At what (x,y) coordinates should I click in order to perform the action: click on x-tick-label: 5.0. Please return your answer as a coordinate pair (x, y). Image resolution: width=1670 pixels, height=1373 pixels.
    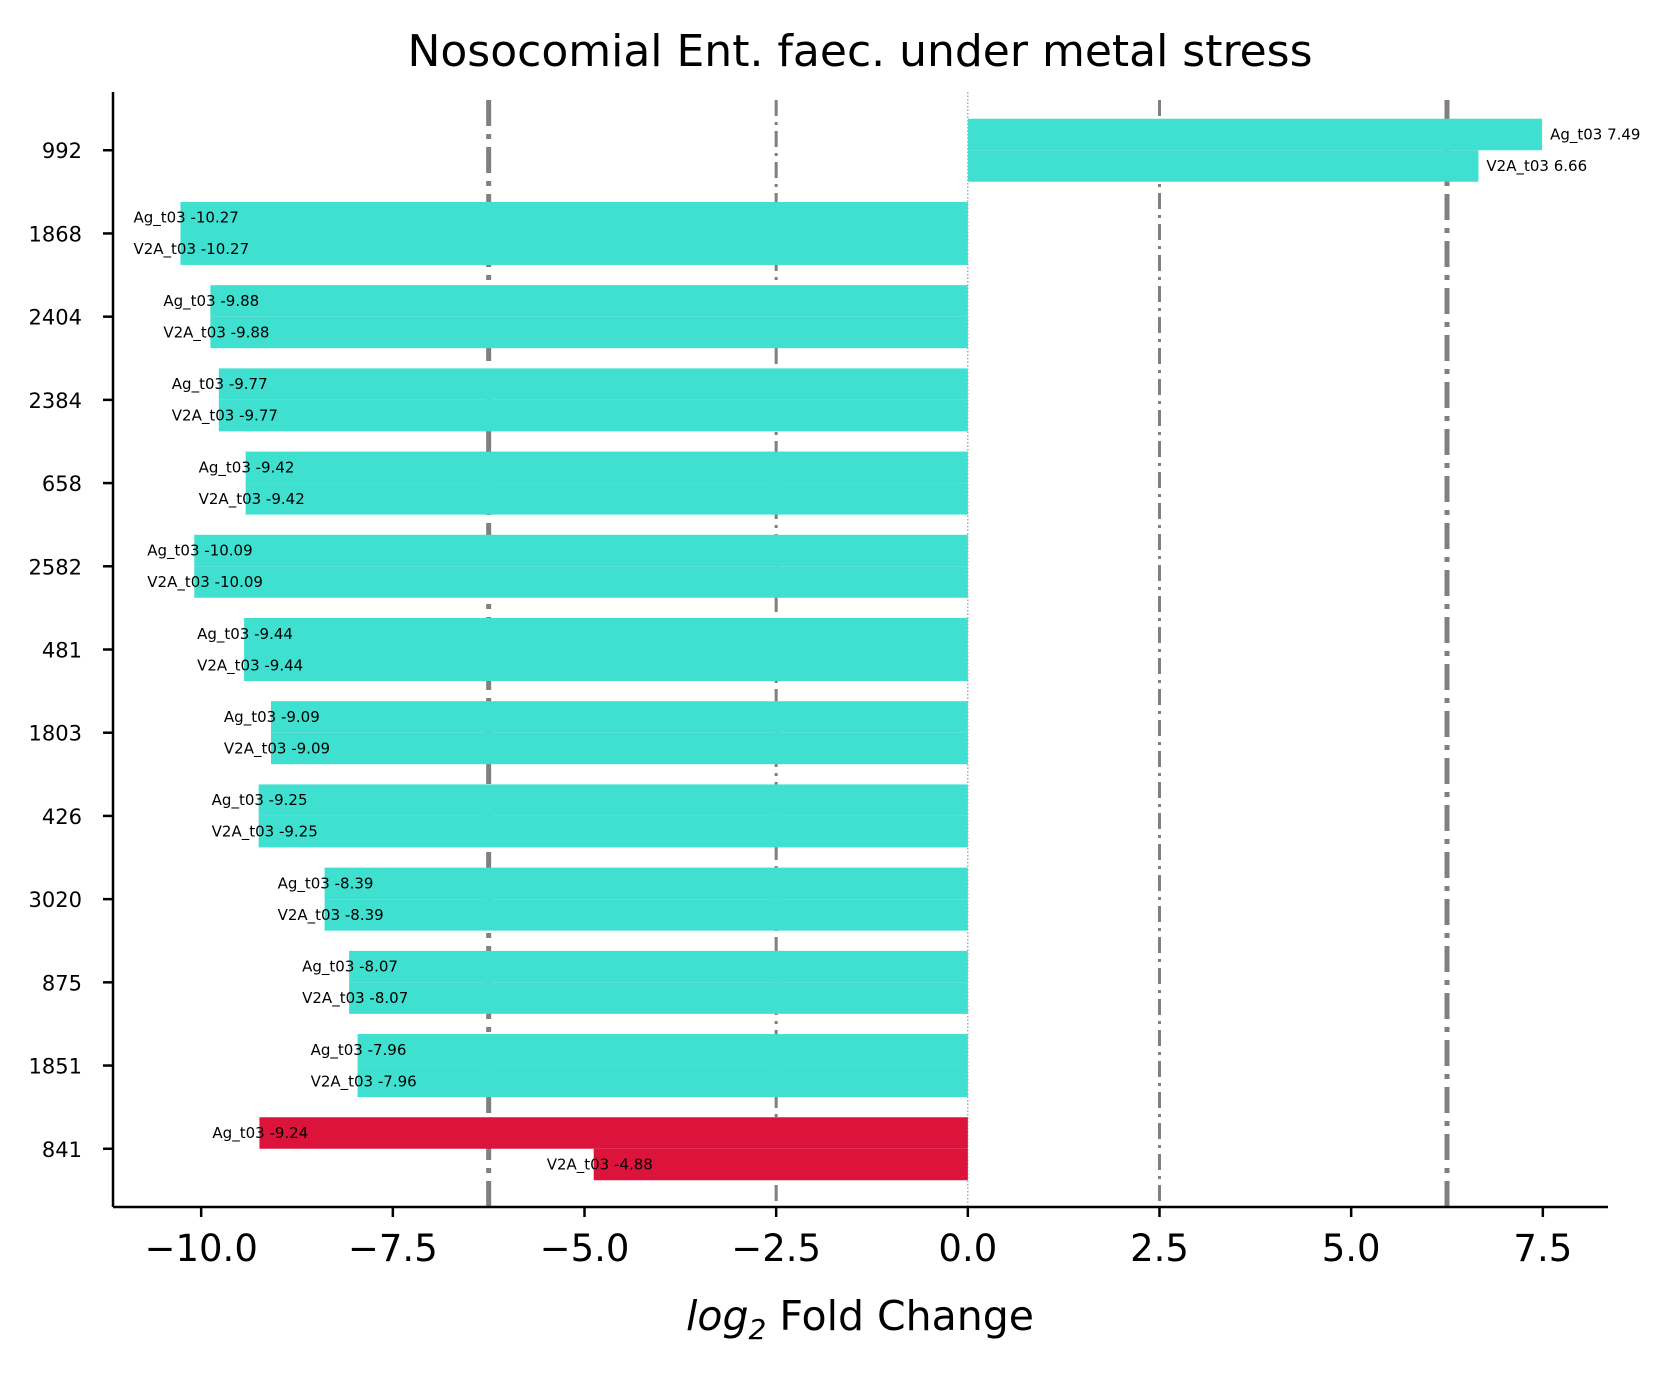
    Looking at the image, I should click on (1351, 1248).